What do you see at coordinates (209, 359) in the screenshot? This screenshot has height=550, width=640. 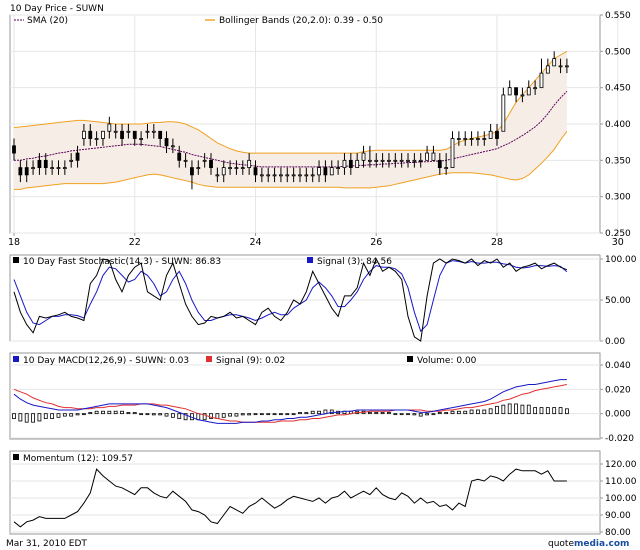 I see `macd-signal-legend-swatch` at bounding box center [209, 359].